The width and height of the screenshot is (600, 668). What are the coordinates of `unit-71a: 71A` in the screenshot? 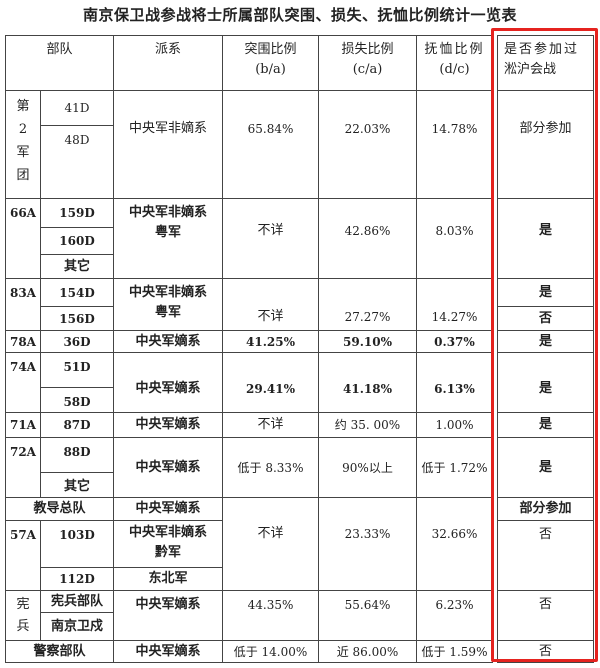 It's located at (23, 425).